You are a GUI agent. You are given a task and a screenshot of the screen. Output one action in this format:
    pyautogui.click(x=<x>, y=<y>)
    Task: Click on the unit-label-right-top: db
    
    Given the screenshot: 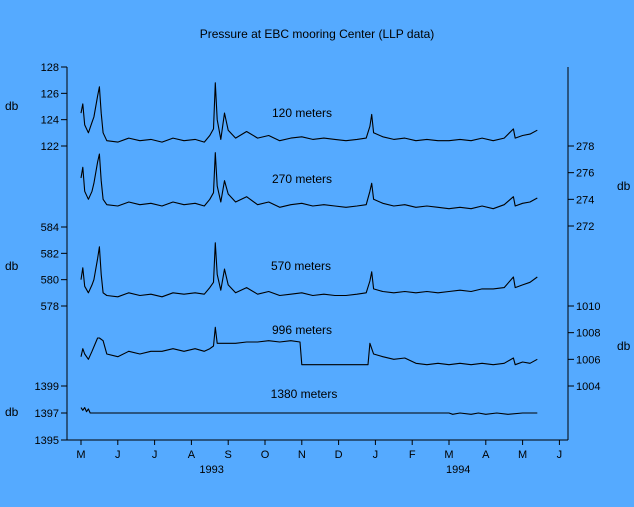 What is the action you would take?
    pyautogui.click(x=624, y=186)
    